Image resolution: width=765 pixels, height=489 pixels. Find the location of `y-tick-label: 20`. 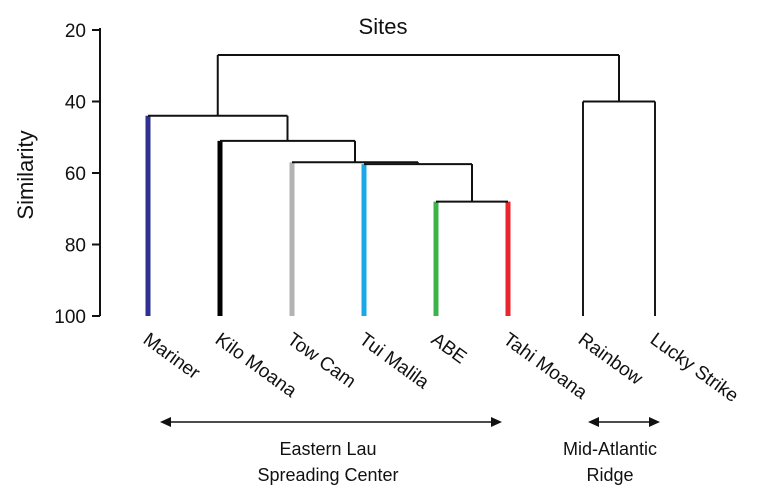

y-tick-label: 20 is located at coordinates (75, 31).